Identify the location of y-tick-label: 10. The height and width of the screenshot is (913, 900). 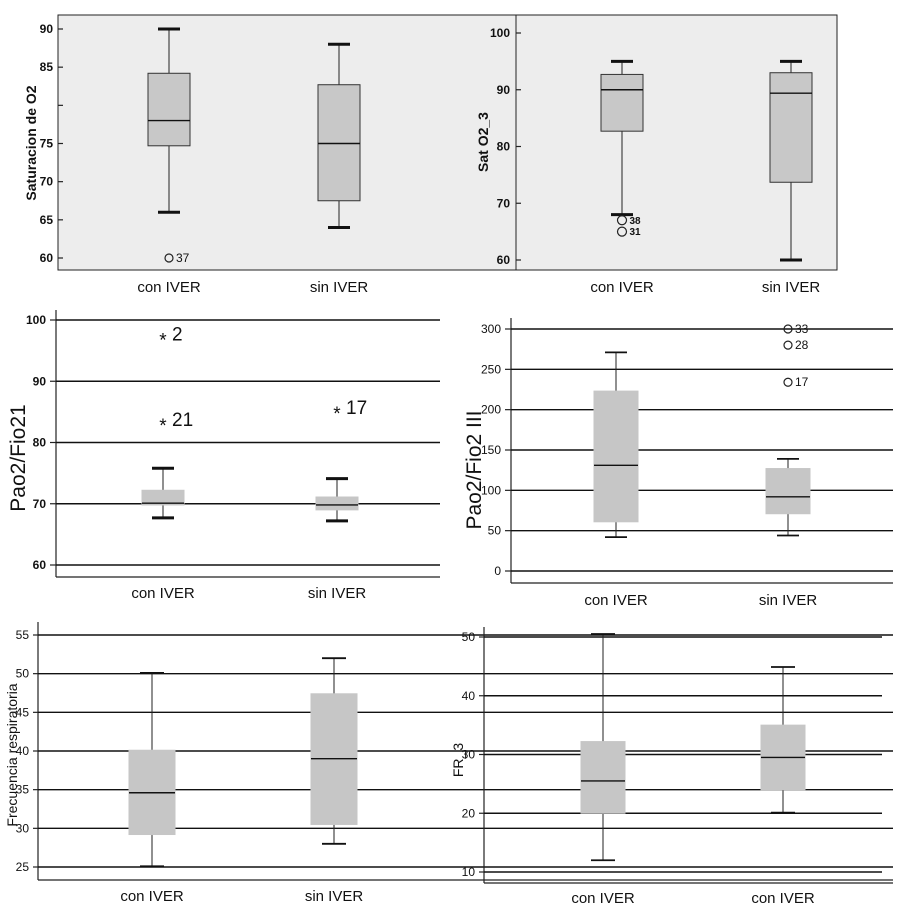
(469, 872).